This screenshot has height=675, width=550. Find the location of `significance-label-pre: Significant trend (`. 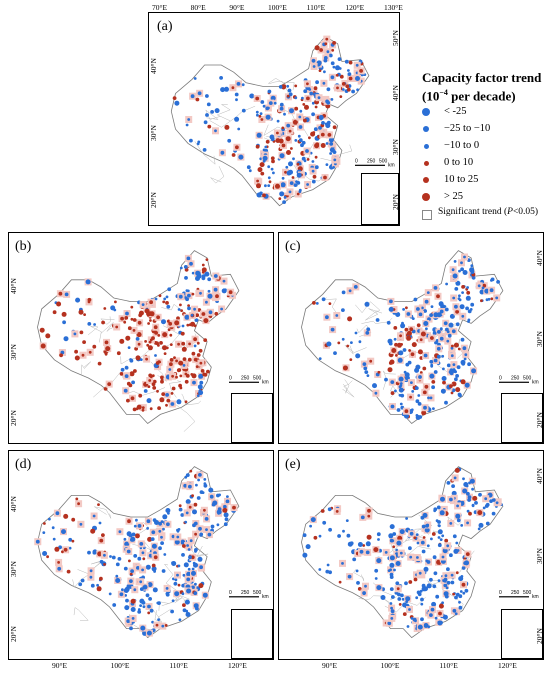

significance-label-pre: Significant trend ( is located at coordinates (473, 212).